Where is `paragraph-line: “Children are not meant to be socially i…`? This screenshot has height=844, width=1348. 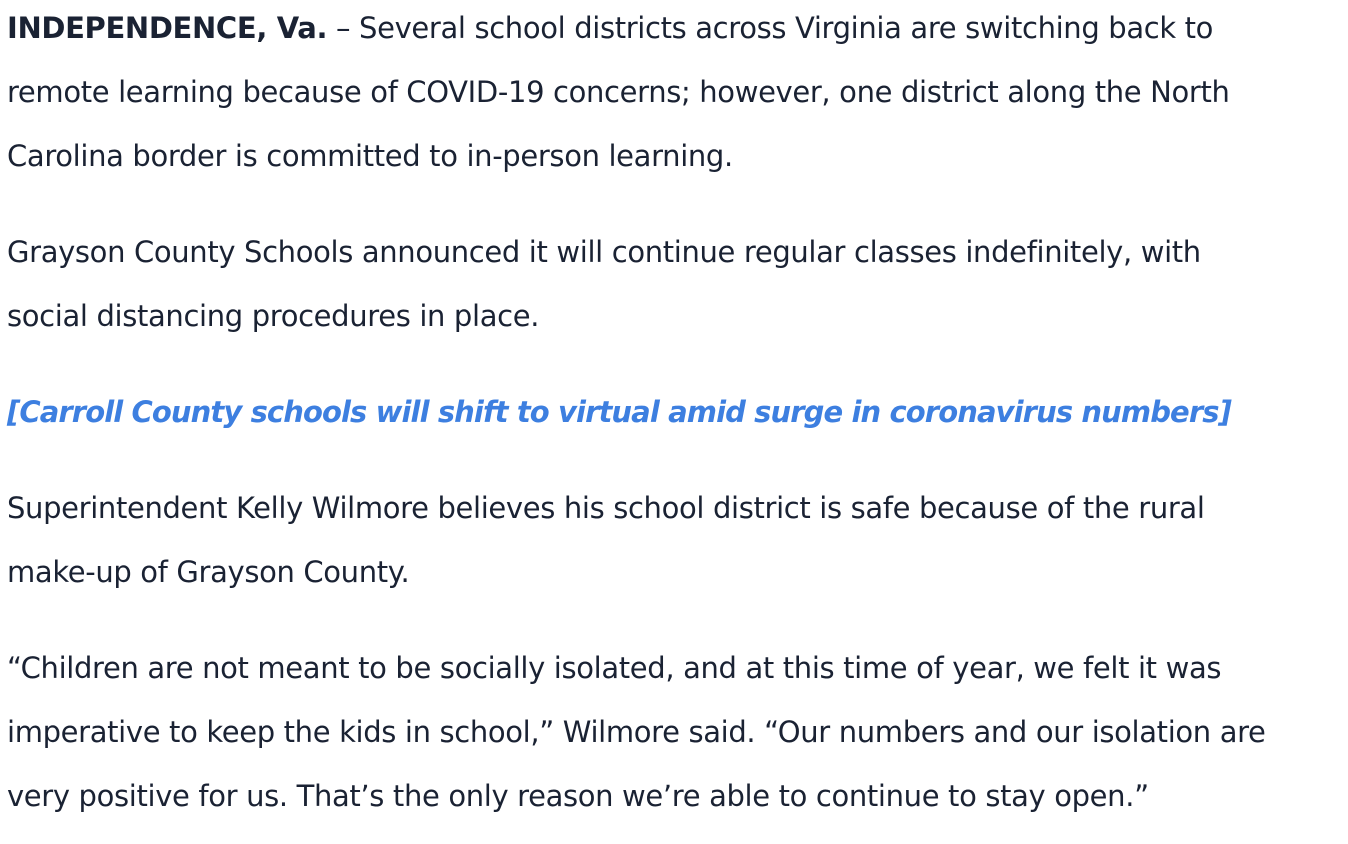 paragraph-line: “Children are not meant to be socially i… is located at coordinates (614, 668).